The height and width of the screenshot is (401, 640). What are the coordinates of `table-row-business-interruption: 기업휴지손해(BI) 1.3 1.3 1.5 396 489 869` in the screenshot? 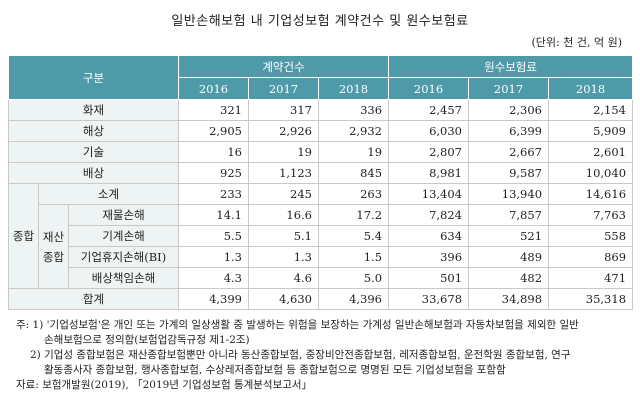 It's located at (321, 257).